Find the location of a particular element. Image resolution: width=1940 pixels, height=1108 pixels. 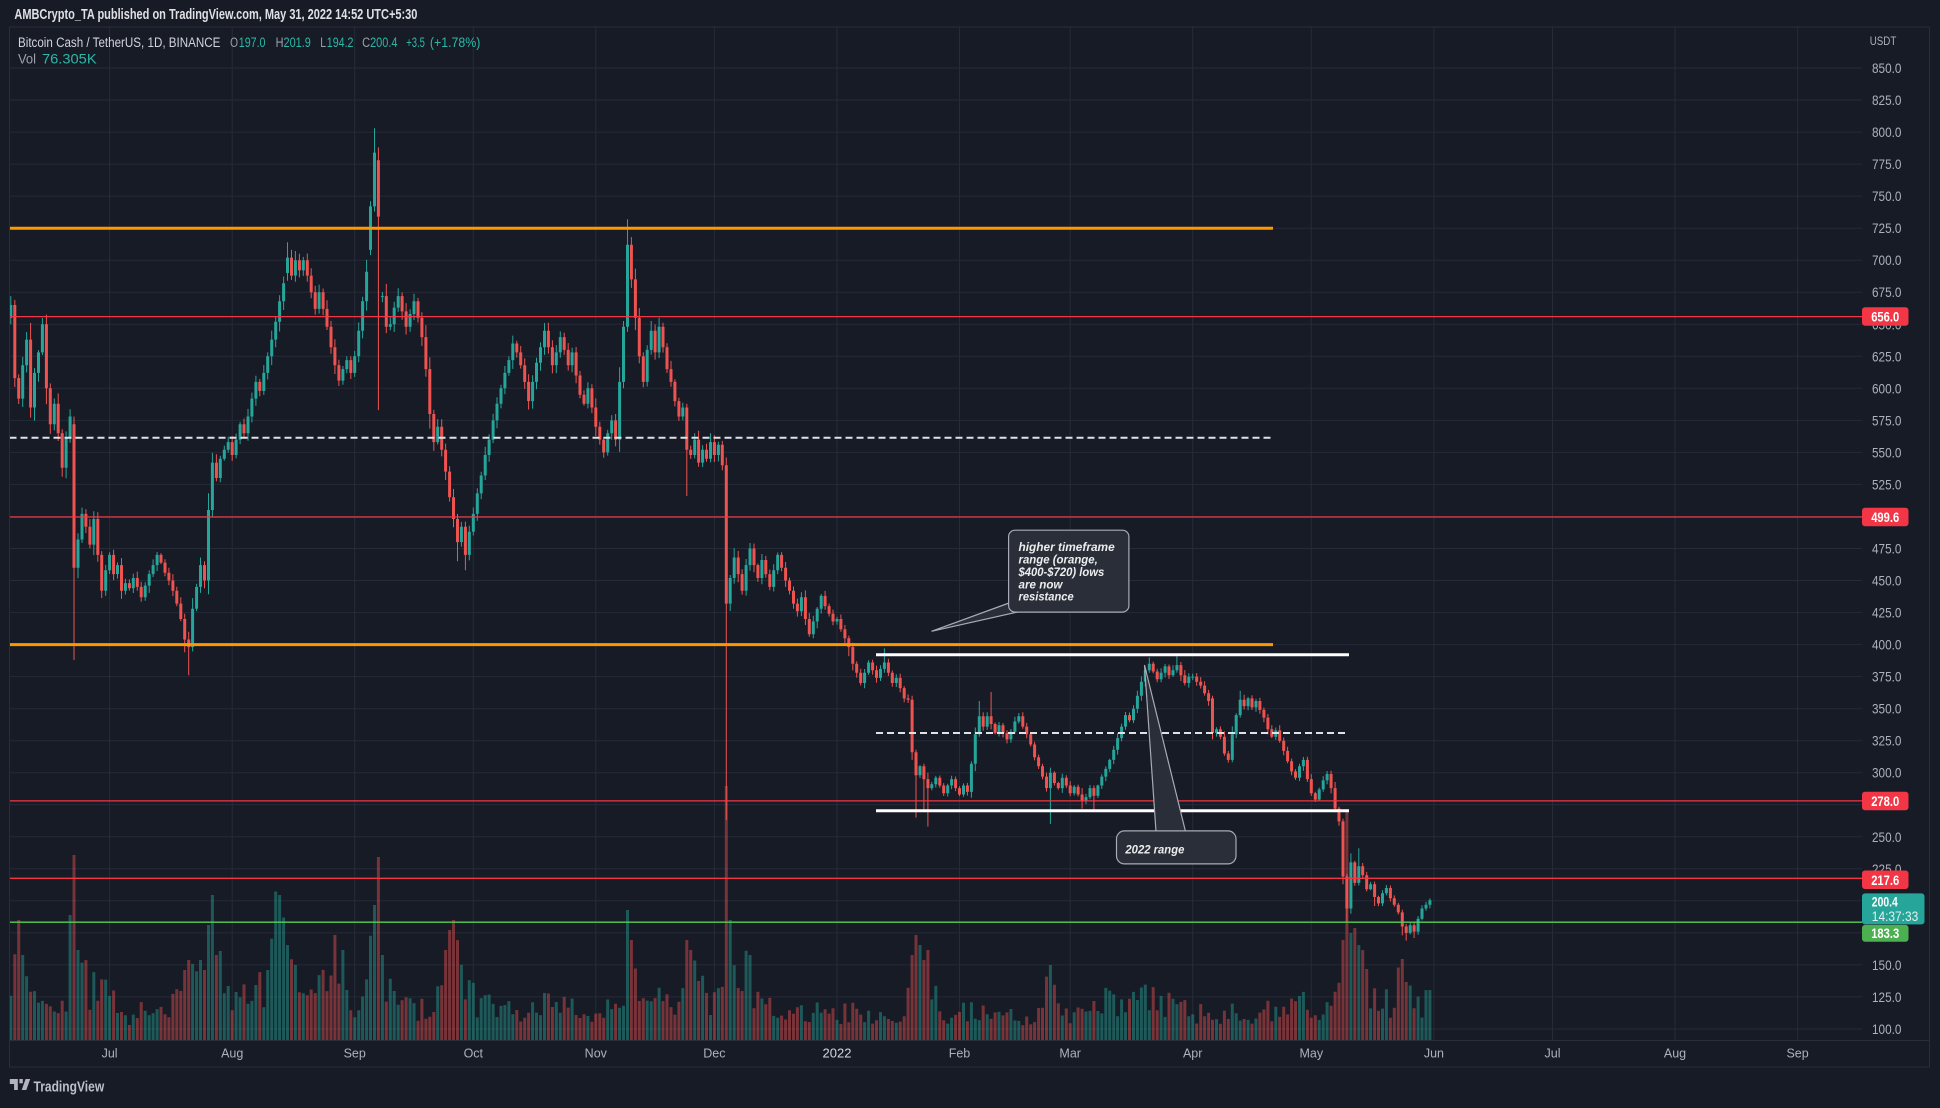

svg-text: Apr is located at coordinates (1192, 1054).